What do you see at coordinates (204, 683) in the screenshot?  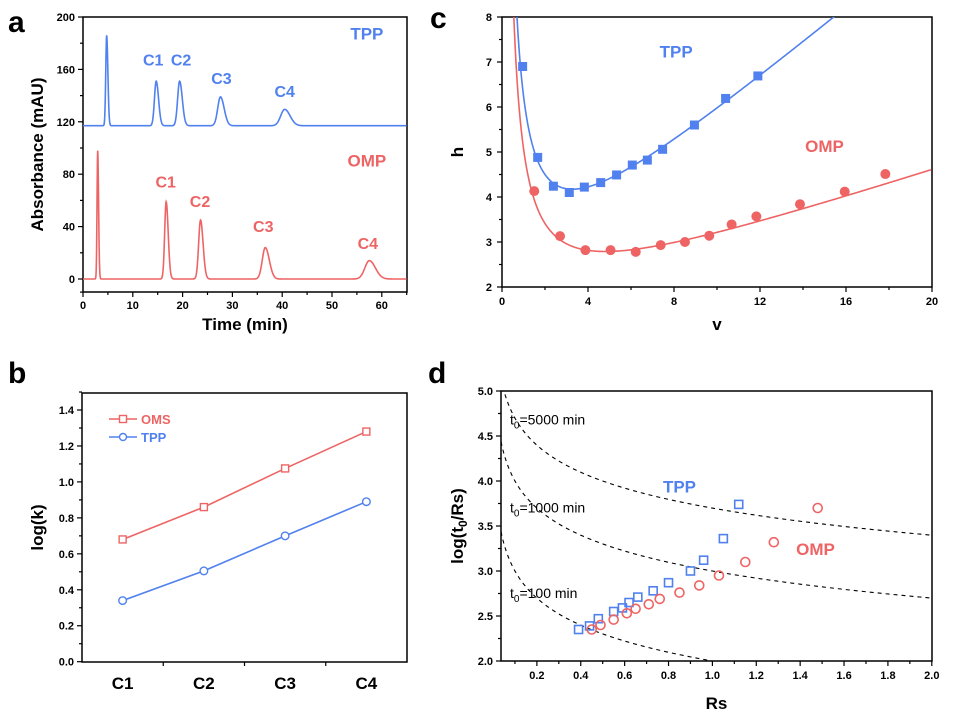 I see `x-tick-label: C2` at bounding box center [204, 683].